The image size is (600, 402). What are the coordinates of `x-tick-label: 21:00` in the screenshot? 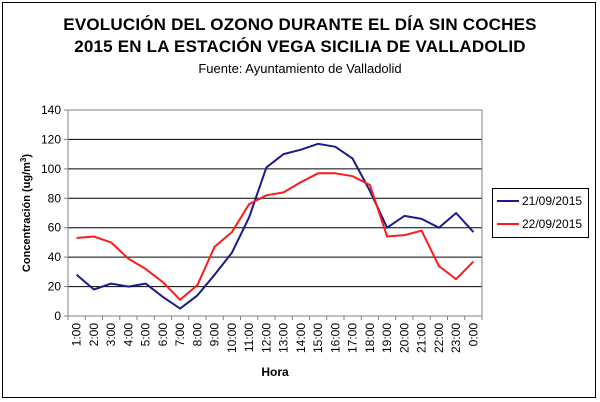 It's located at (422, 338).